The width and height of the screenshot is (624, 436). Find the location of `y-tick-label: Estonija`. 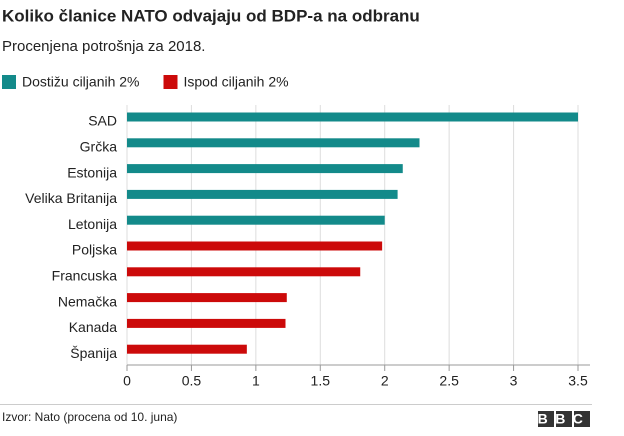

y-tick-label: Estonija is located at coordinates (92, 172).